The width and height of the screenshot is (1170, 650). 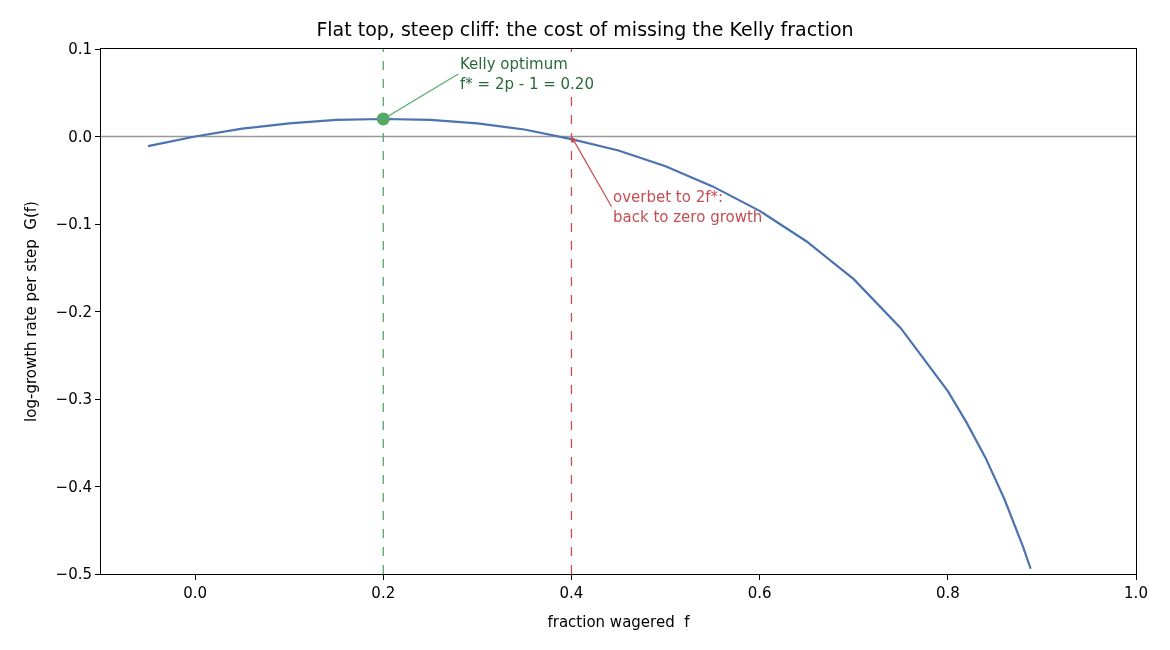 I want to click on y-axis-title: log-growth rate per step G(f), so click(x=30, y=311).